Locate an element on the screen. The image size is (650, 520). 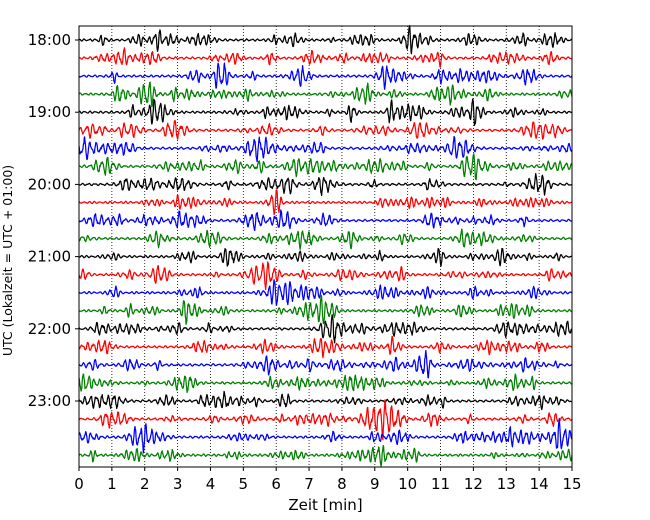
x-tick-label: 14 is located at coordinates (539, 484).